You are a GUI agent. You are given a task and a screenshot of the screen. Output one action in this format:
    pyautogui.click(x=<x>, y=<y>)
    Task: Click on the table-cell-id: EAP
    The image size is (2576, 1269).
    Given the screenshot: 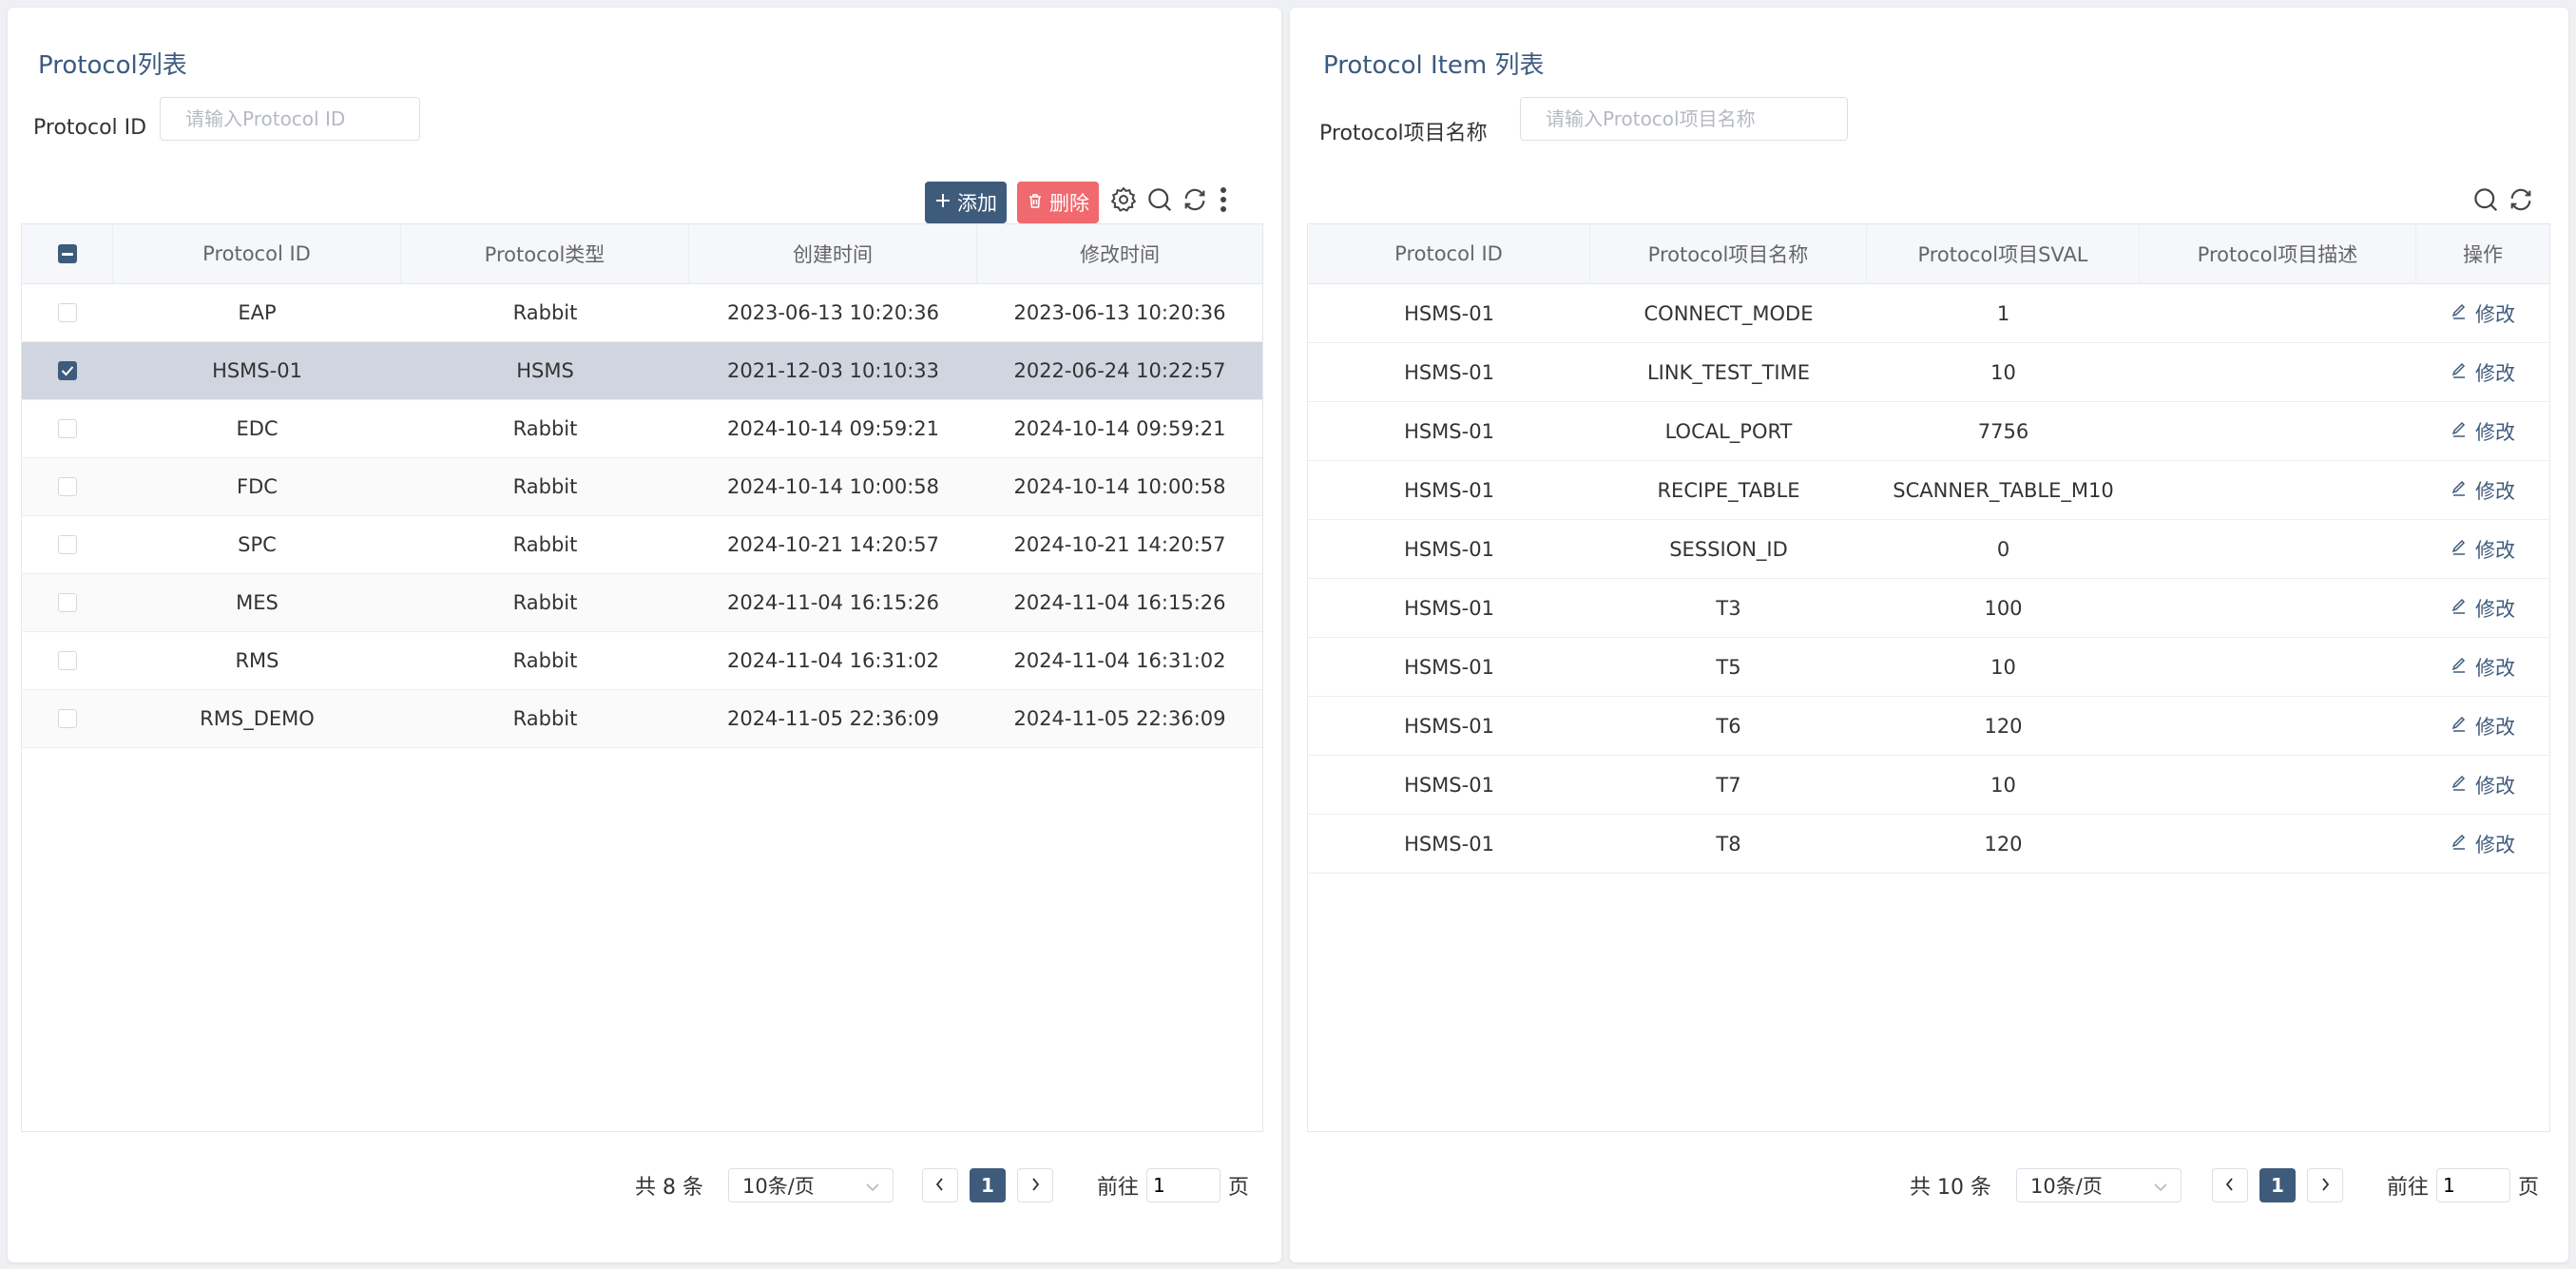 What is the action you would take?
    pyautogui.click(x=257, y=313)
    